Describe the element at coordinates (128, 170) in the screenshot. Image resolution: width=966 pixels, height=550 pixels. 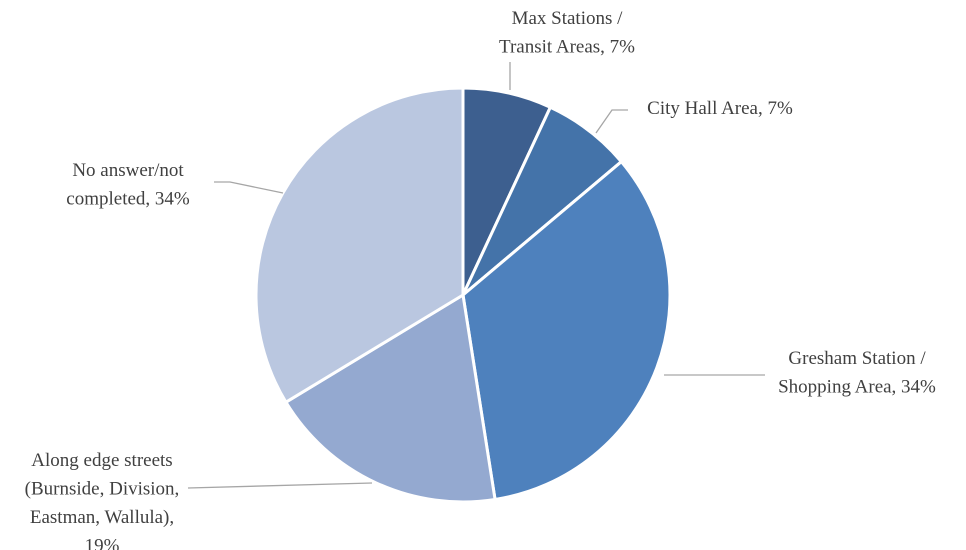
I see `data-label-line: No answer/not` at that location.